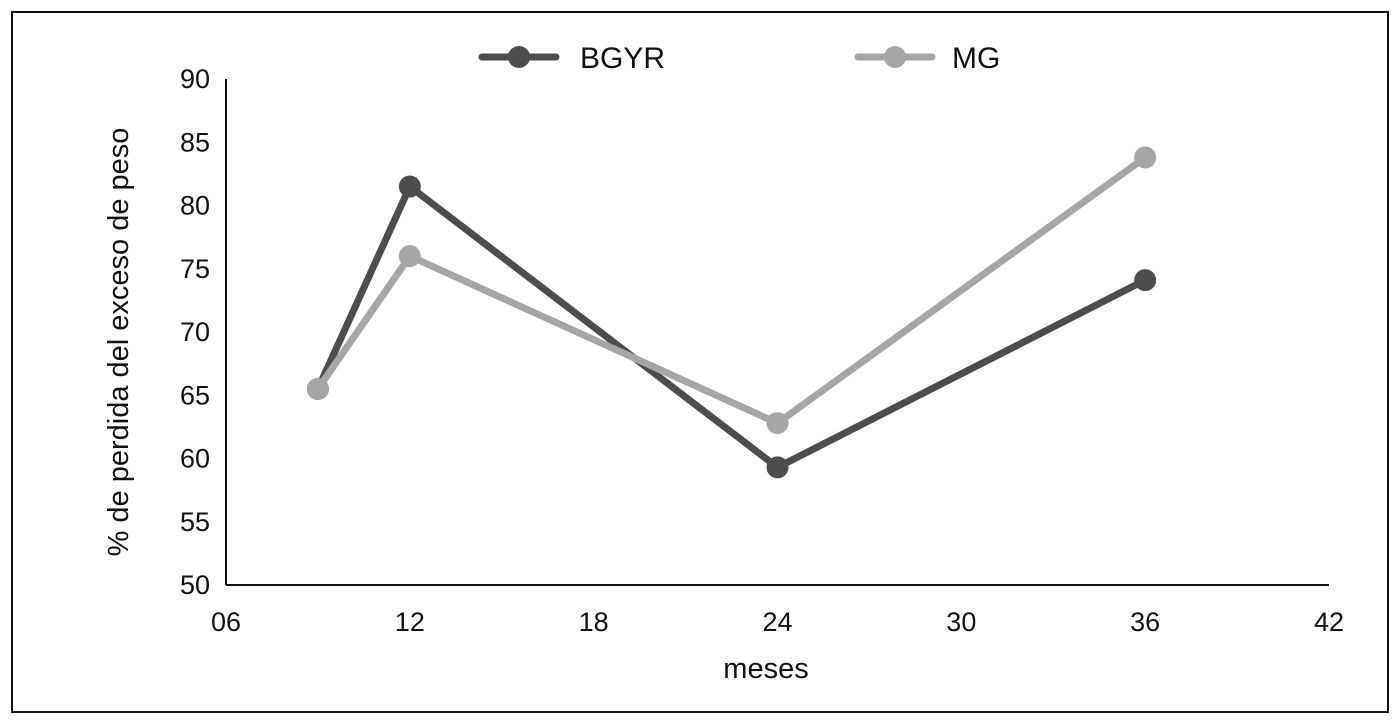  Describe the element at coordinates (622, 58) in the screenshot. I see `legend-label: BGYR` at that location.